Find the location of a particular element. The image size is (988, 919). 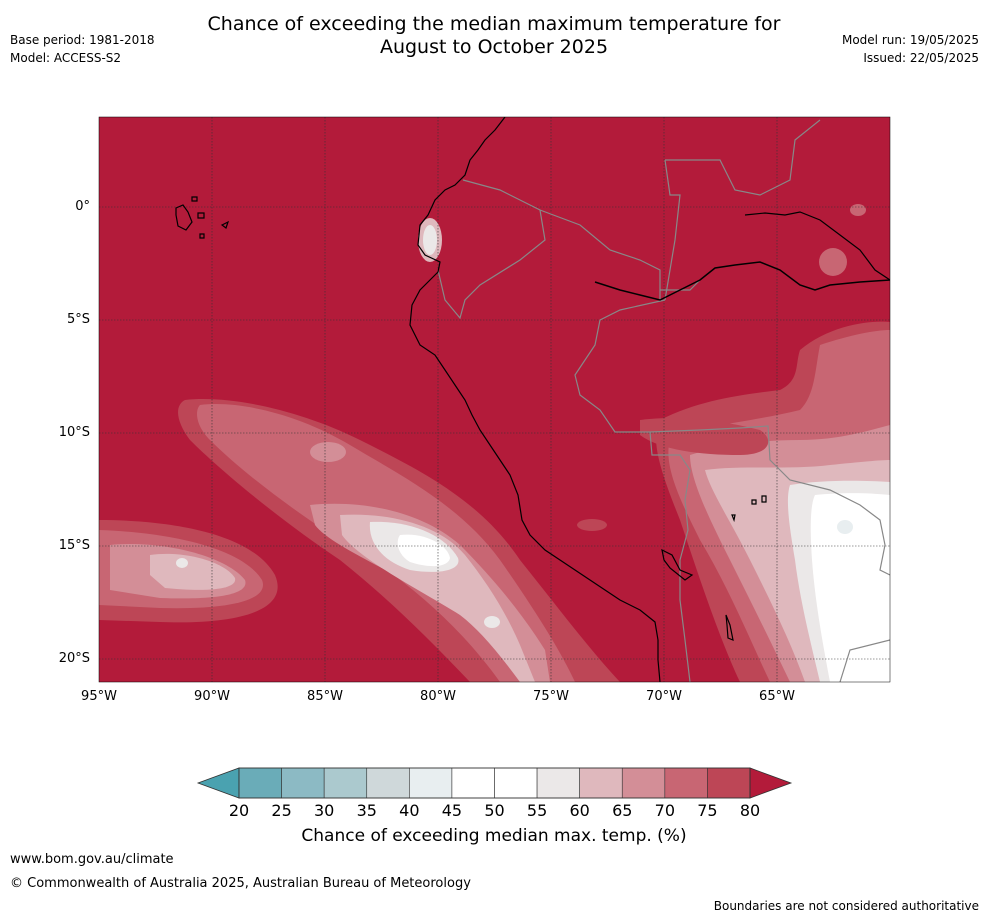

issued-date: Issued: 22/05/2025 is located at coordinates (921, 58).